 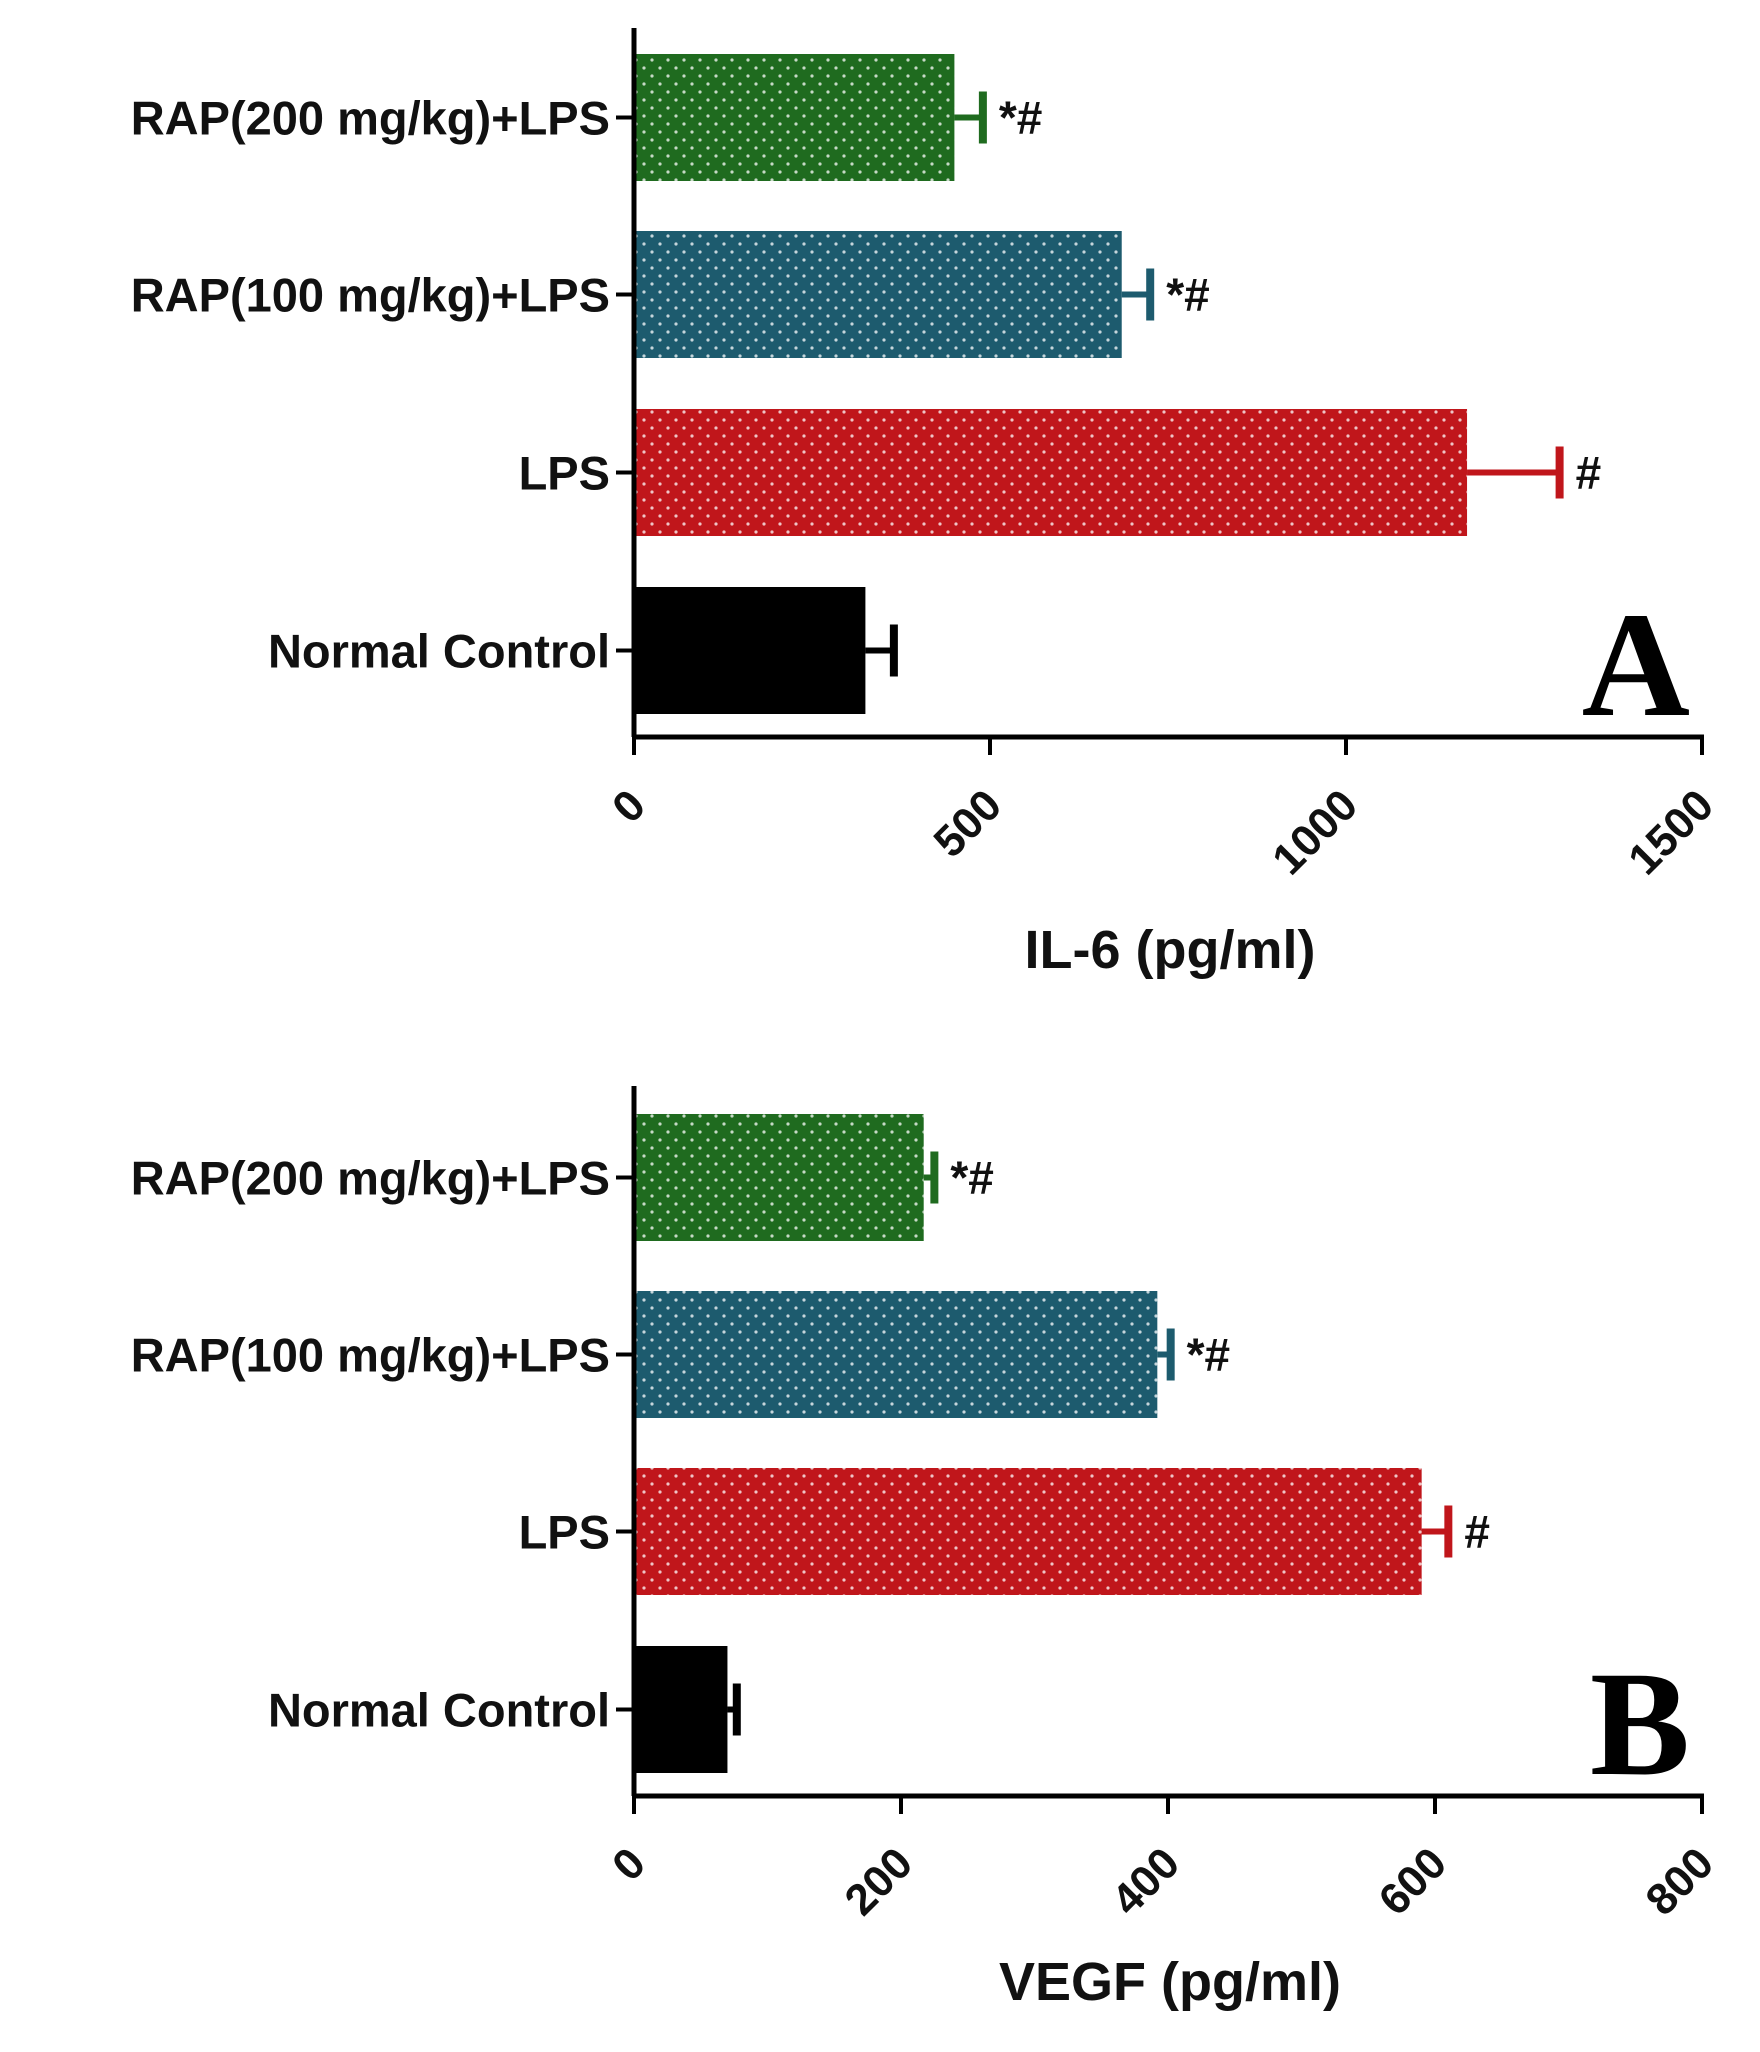 I want to click on panel-a-category-label-1: RAP(200 mg/kg)+LPS, so click(x=370, y=118).